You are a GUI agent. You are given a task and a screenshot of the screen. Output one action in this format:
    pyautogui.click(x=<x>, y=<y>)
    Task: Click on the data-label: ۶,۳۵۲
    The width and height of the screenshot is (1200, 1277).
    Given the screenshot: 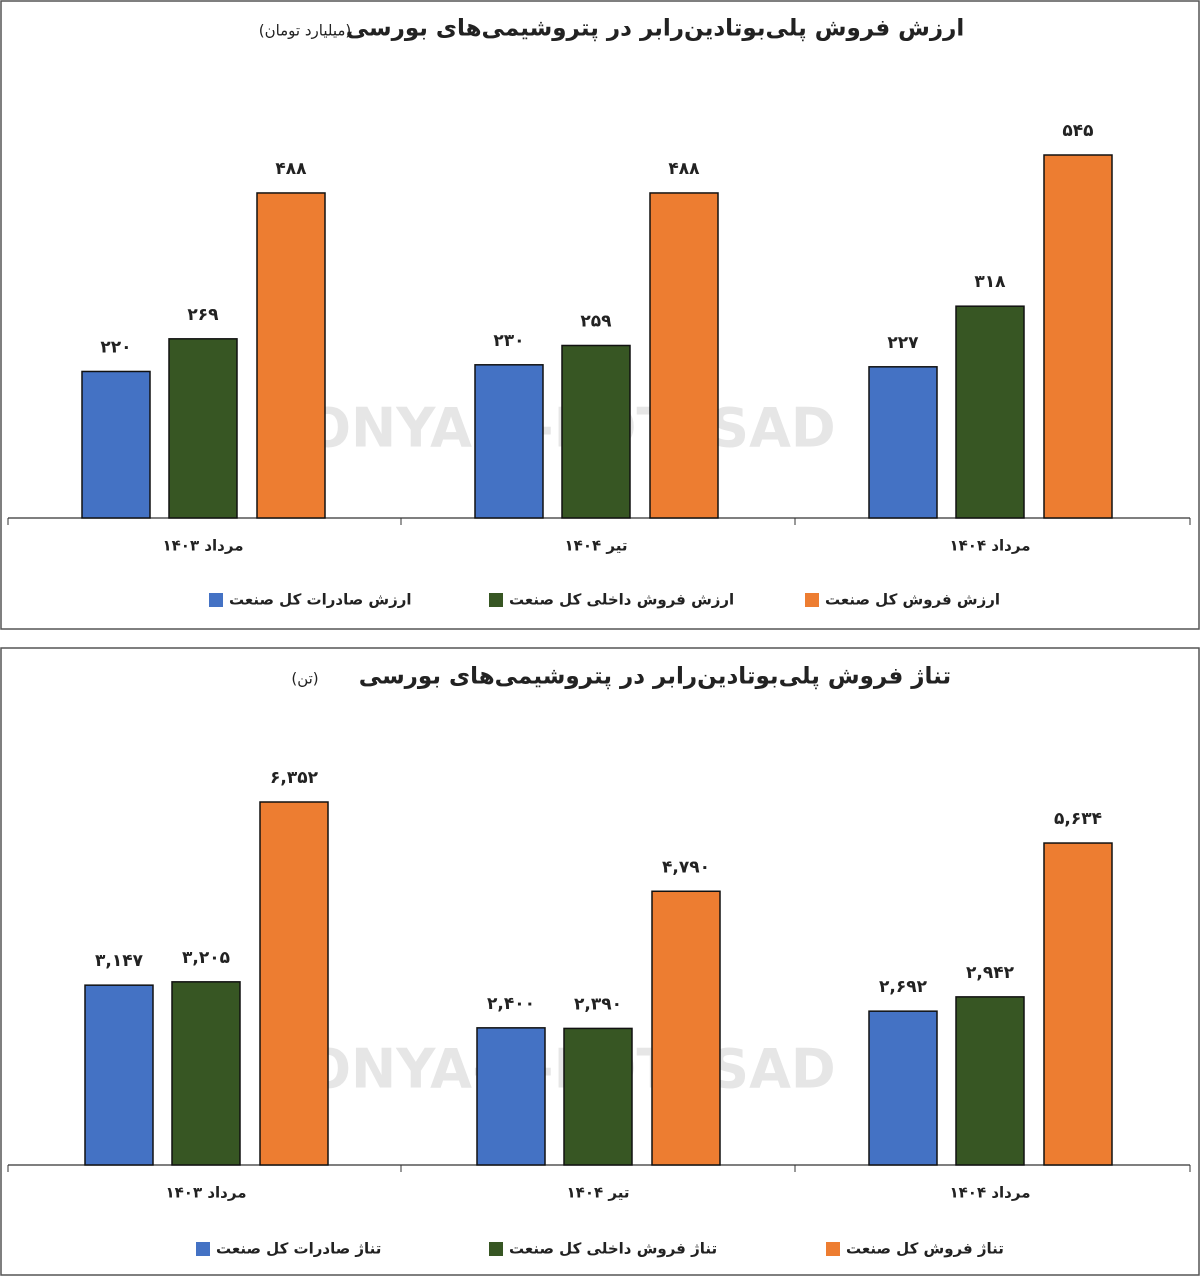 What is the action you would take?
    pyautogui.click(x=294, y=778)
    